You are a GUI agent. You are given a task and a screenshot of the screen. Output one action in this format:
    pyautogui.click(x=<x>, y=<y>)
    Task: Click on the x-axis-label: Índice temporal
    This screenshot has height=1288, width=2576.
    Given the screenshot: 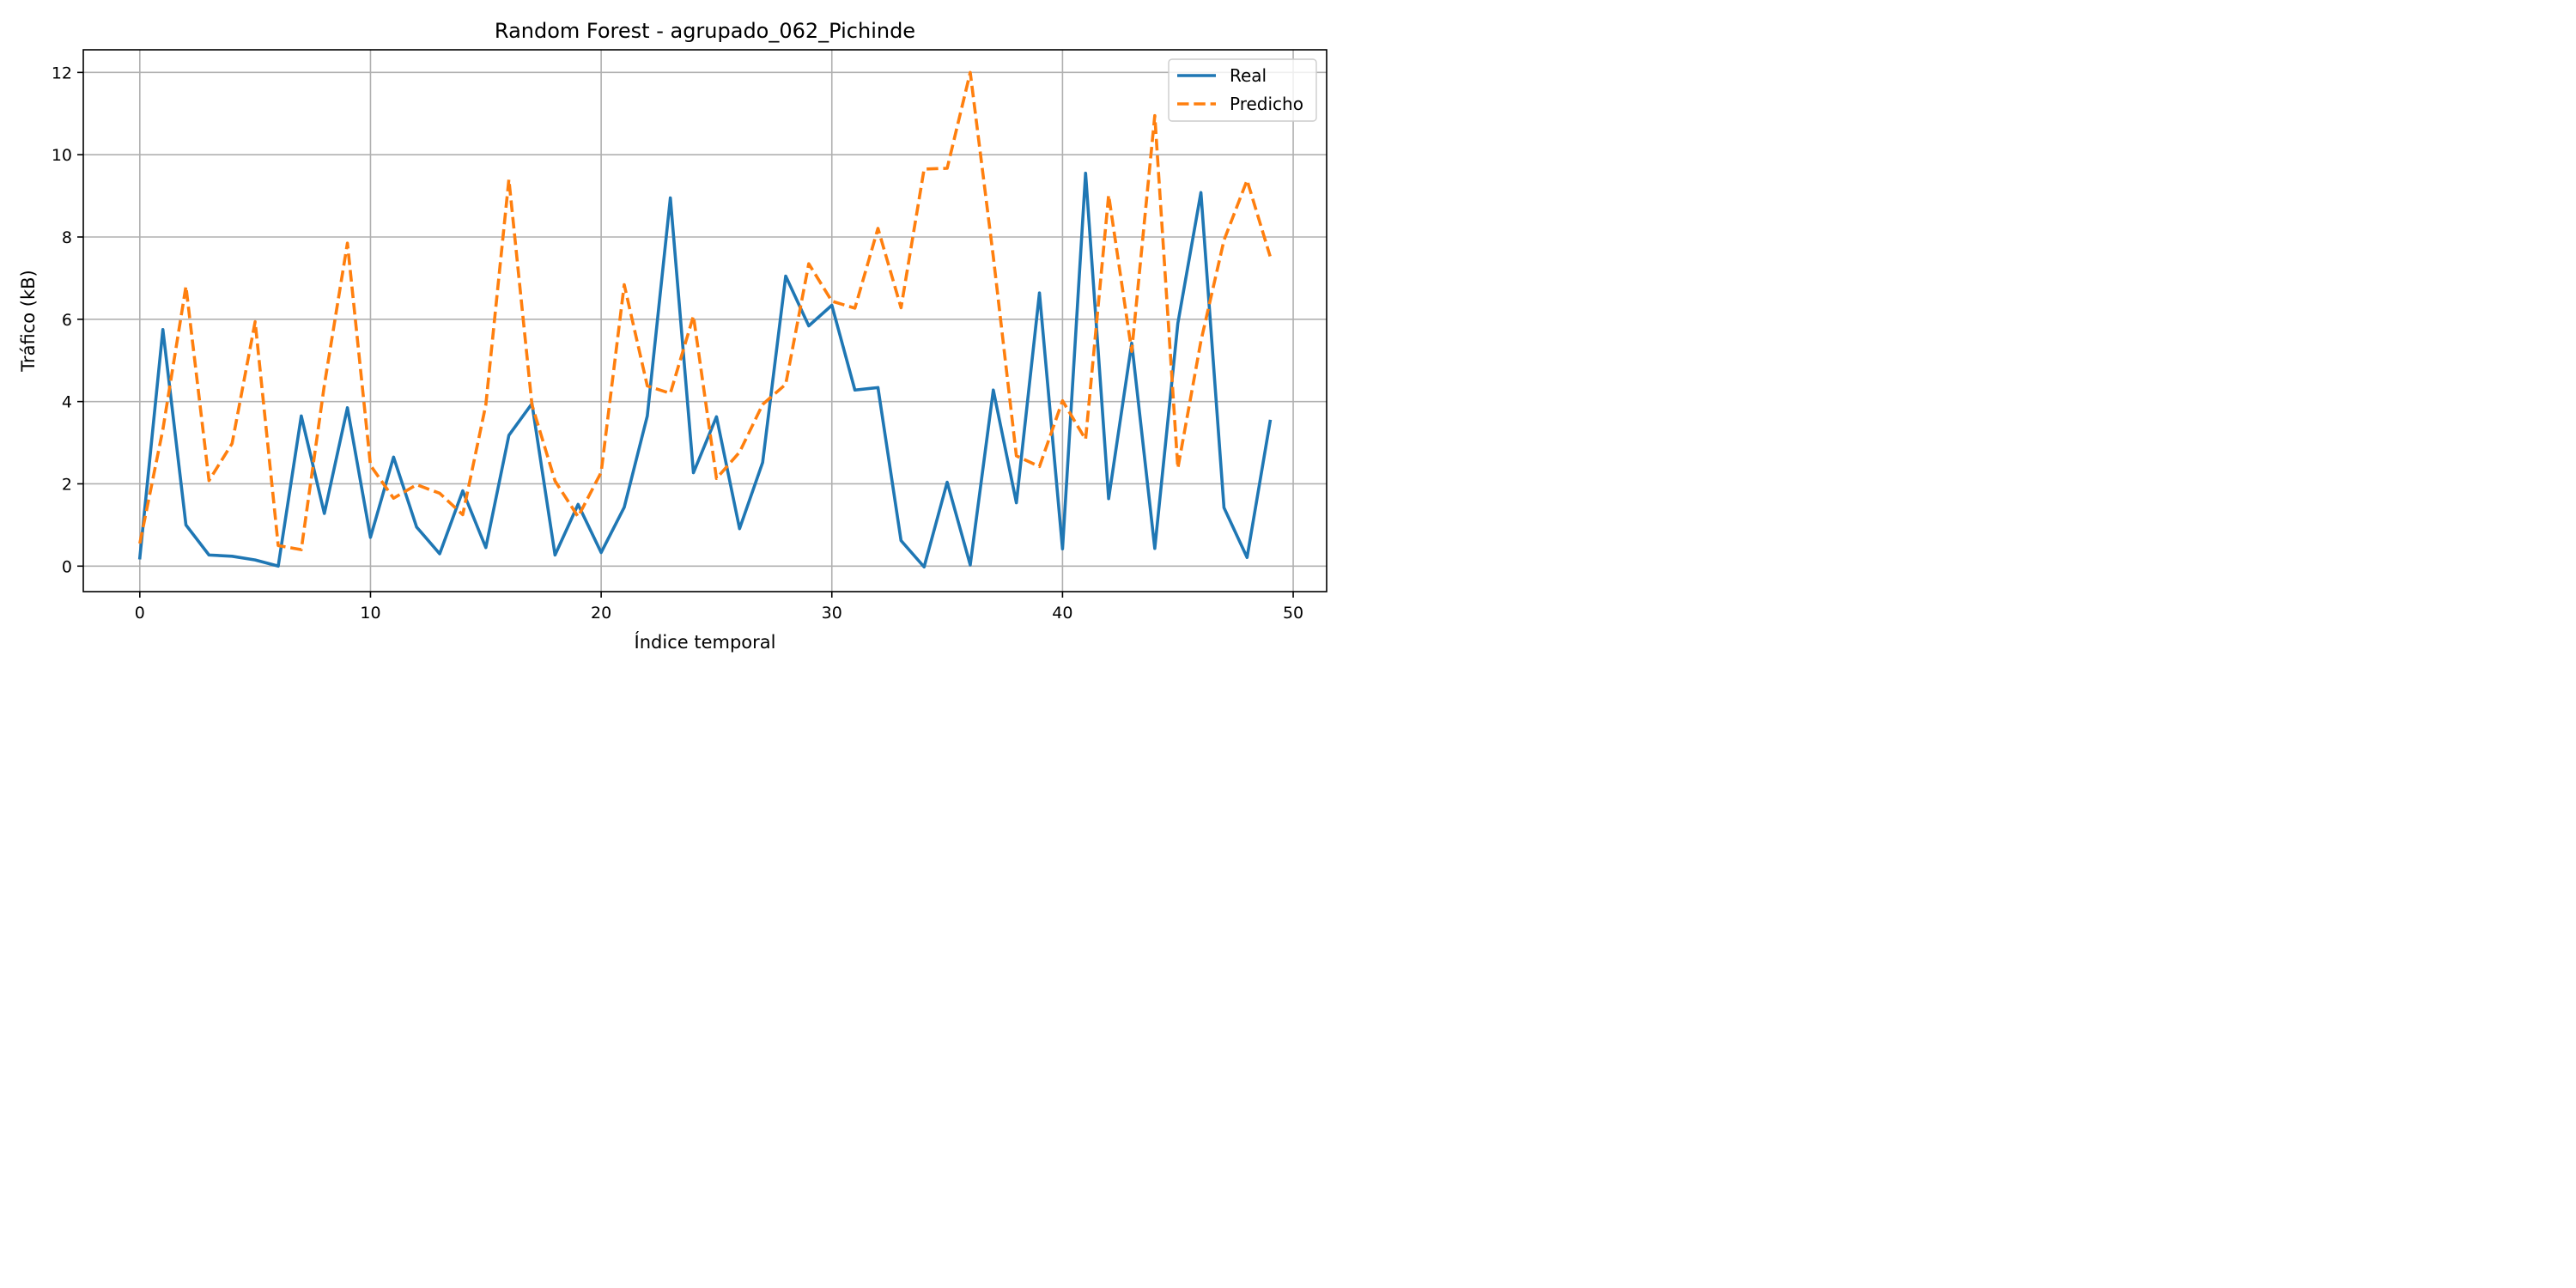 What is the action you would take?
    pyautogui.click(x=705, y=642)
    